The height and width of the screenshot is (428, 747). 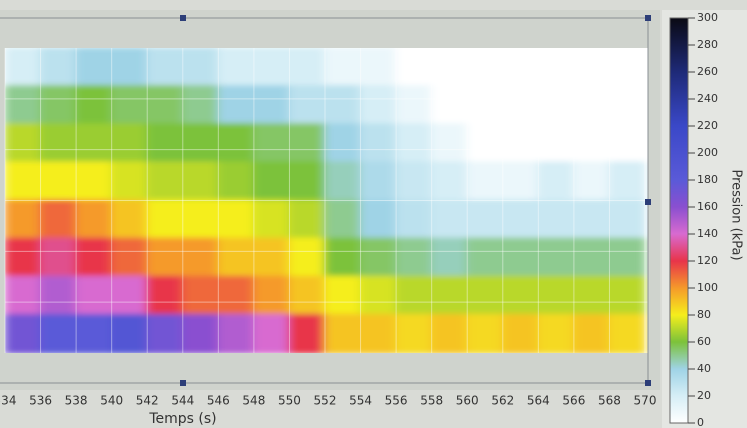 What do you see at coordinates (707, 98) in the screenshot?
I see `colorbar-tick-label: 240` at bounding box center [707, 98].